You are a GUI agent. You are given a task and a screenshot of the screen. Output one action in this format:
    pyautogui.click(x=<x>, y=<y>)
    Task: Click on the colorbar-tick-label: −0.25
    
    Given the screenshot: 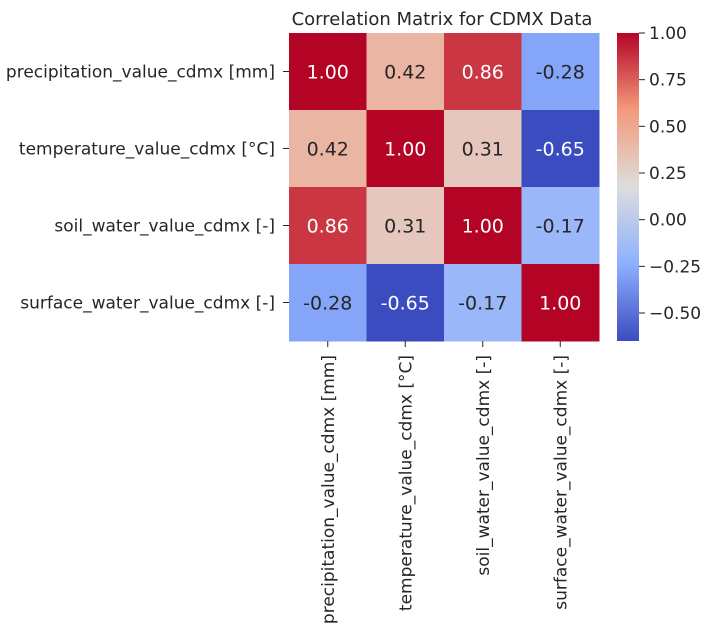 What is the action you would take?
    pyautogui.click(x=675, y=267)
    